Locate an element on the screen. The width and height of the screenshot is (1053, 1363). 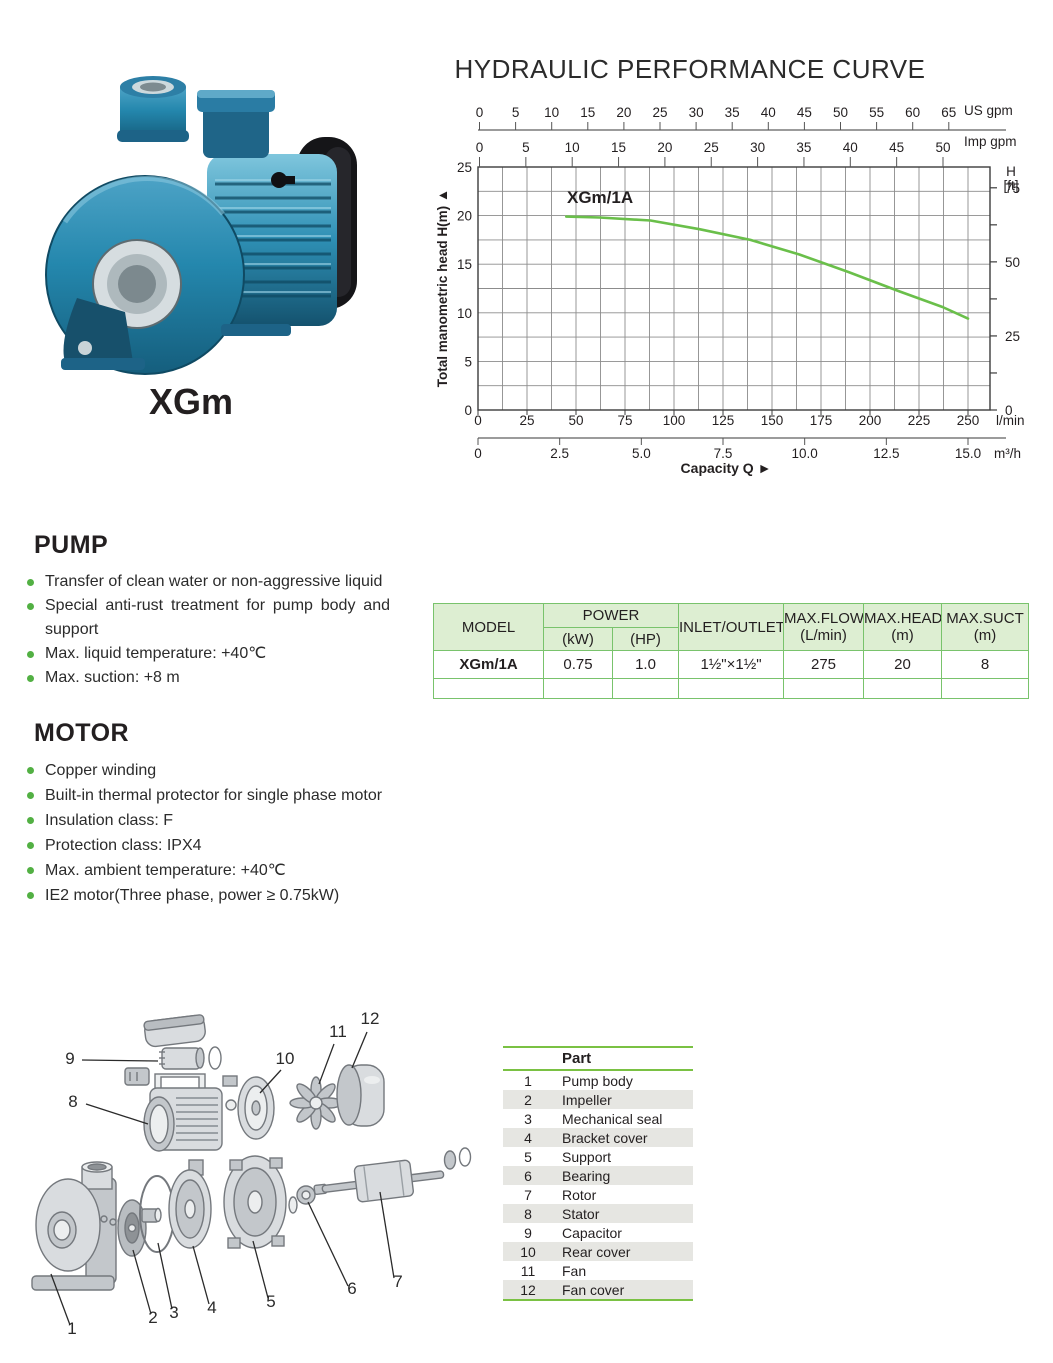
us-gpm-tick: 5 is located at coordinates (516, 112).